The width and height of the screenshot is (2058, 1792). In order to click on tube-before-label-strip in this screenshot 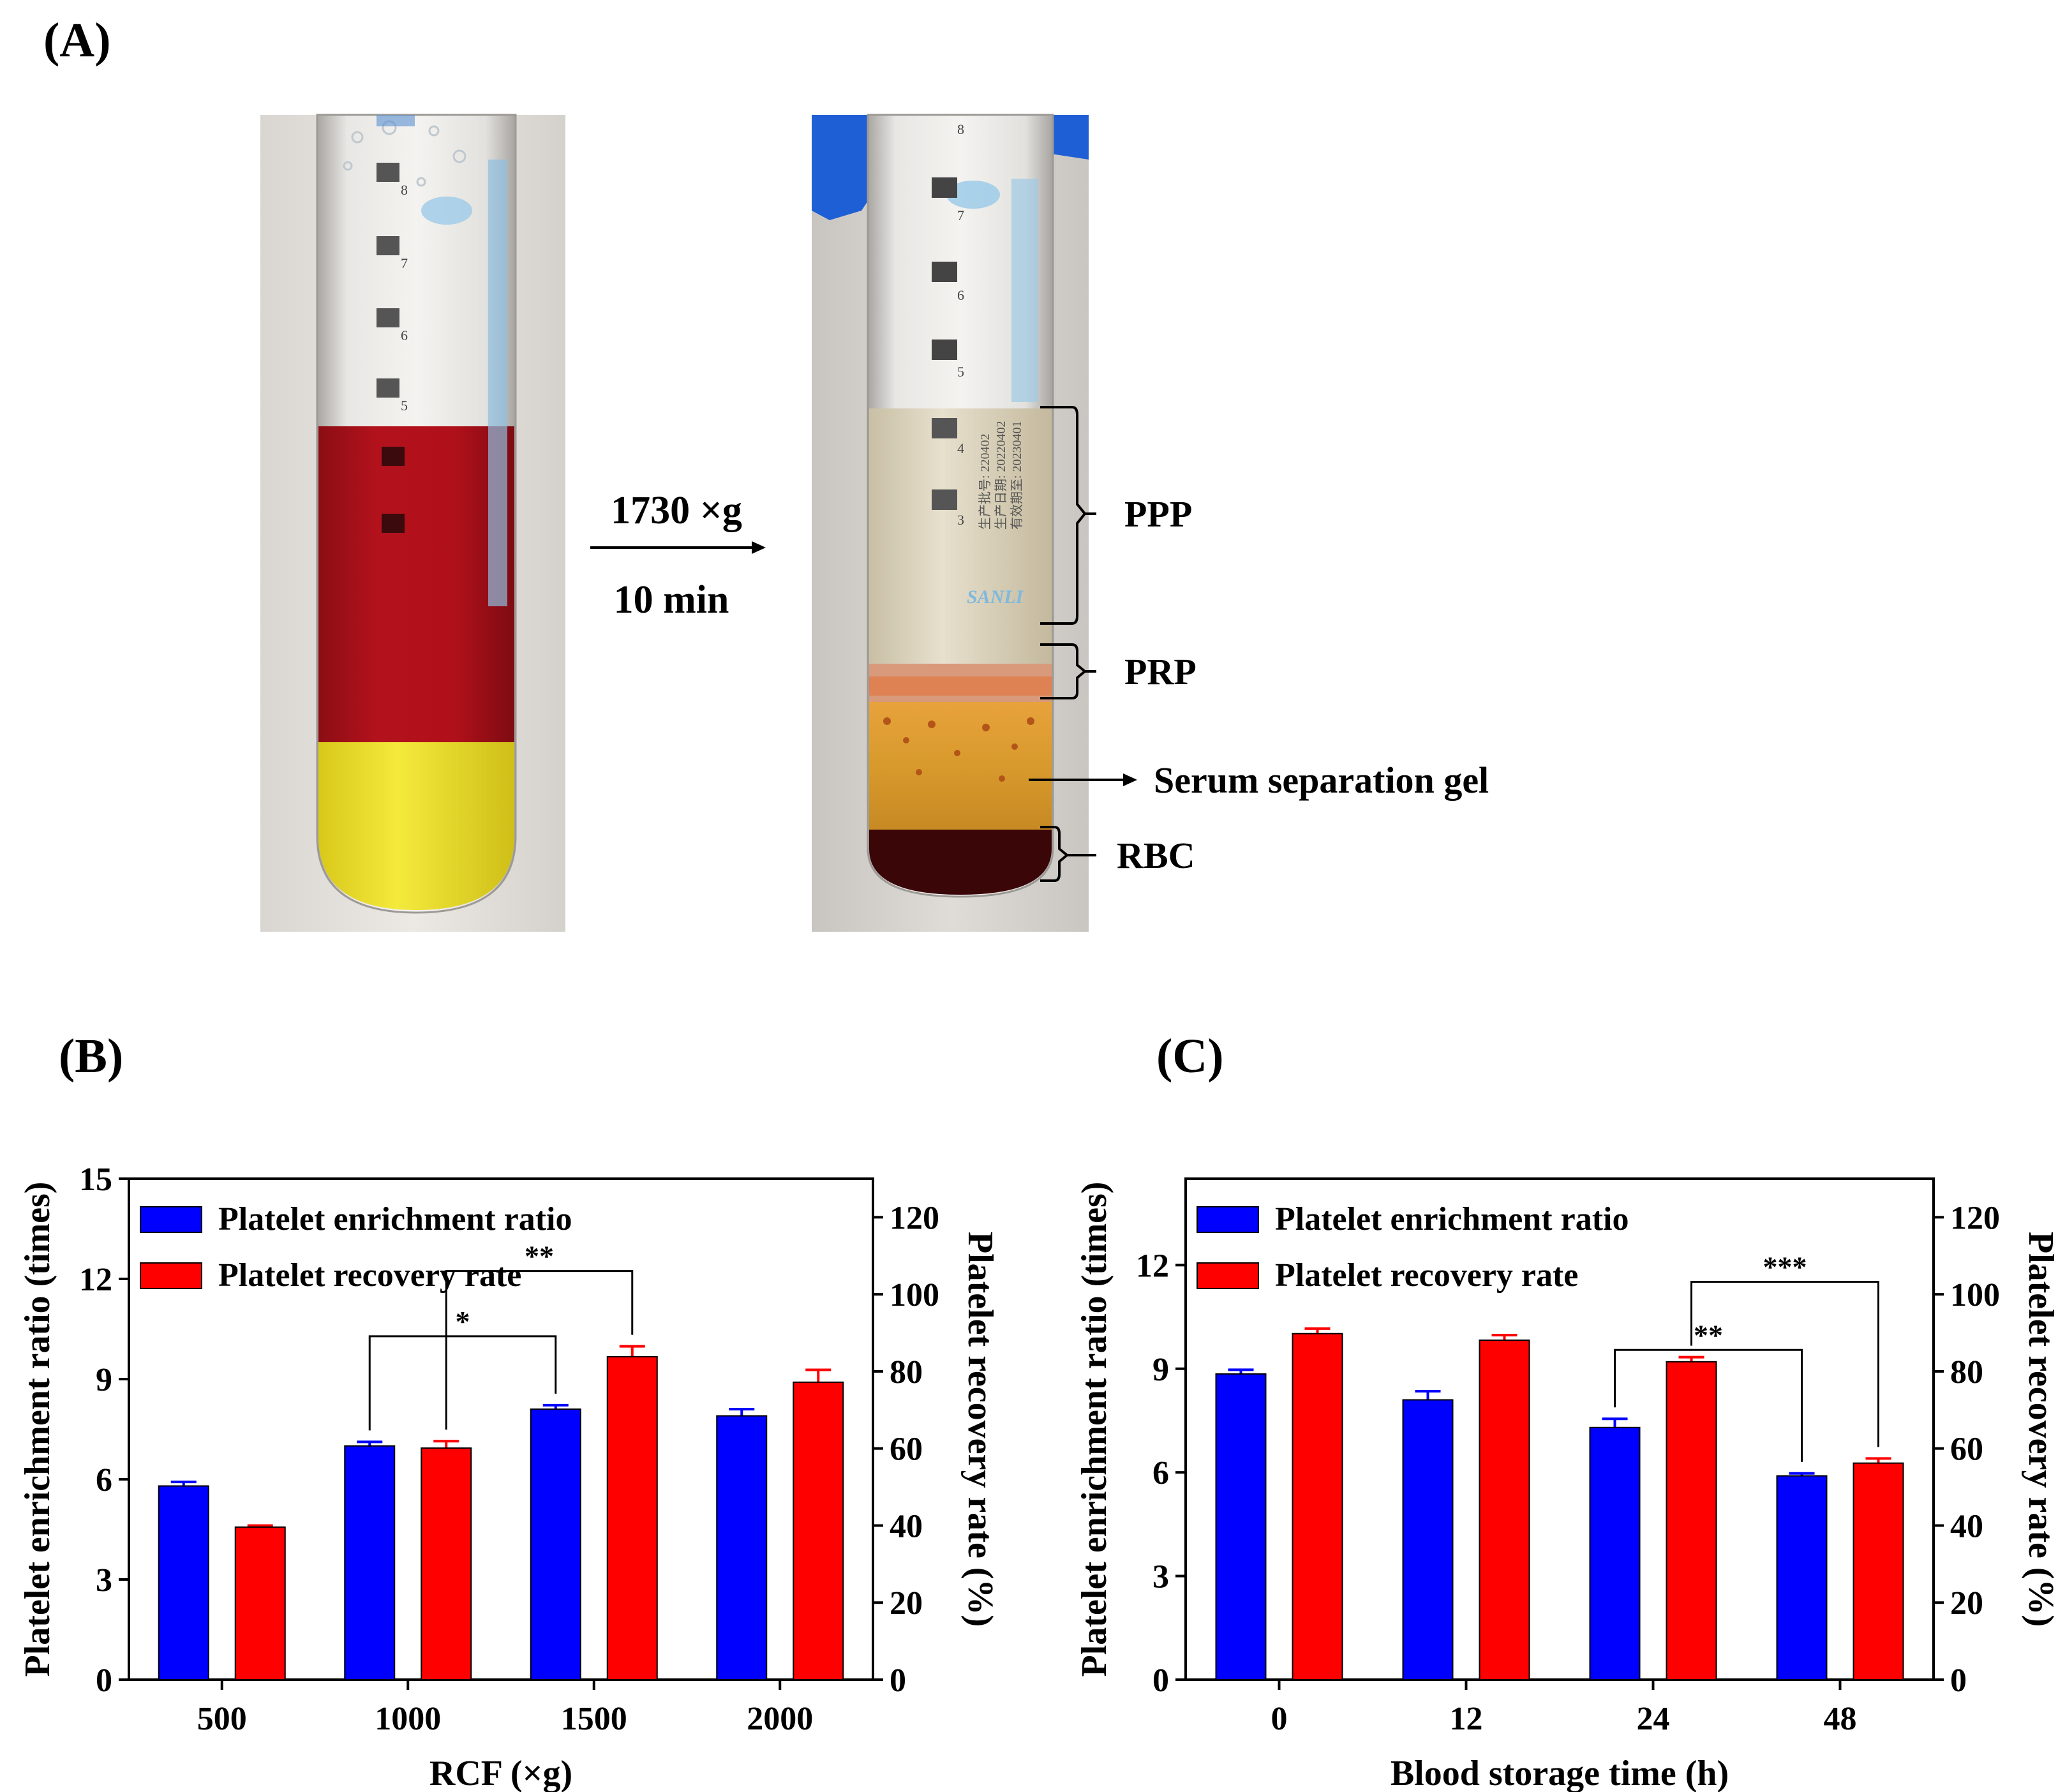, I will do `click(497, 383)`.